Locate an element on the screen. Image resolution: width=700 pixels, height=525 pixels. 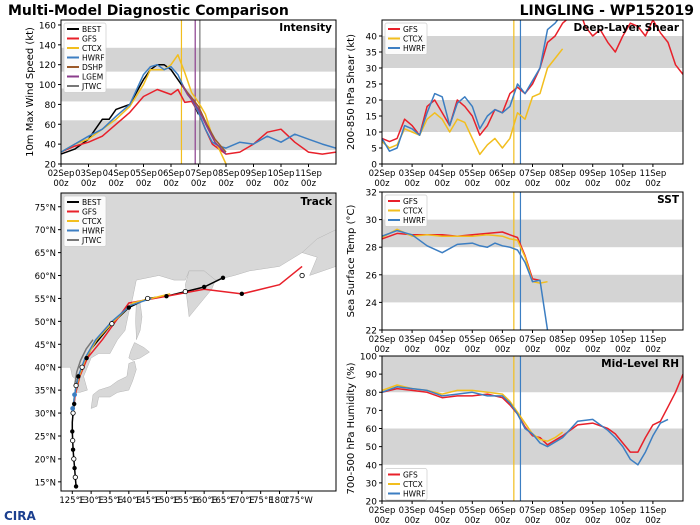
x-tick-label: 150°E is located at coordinates (167, 501).